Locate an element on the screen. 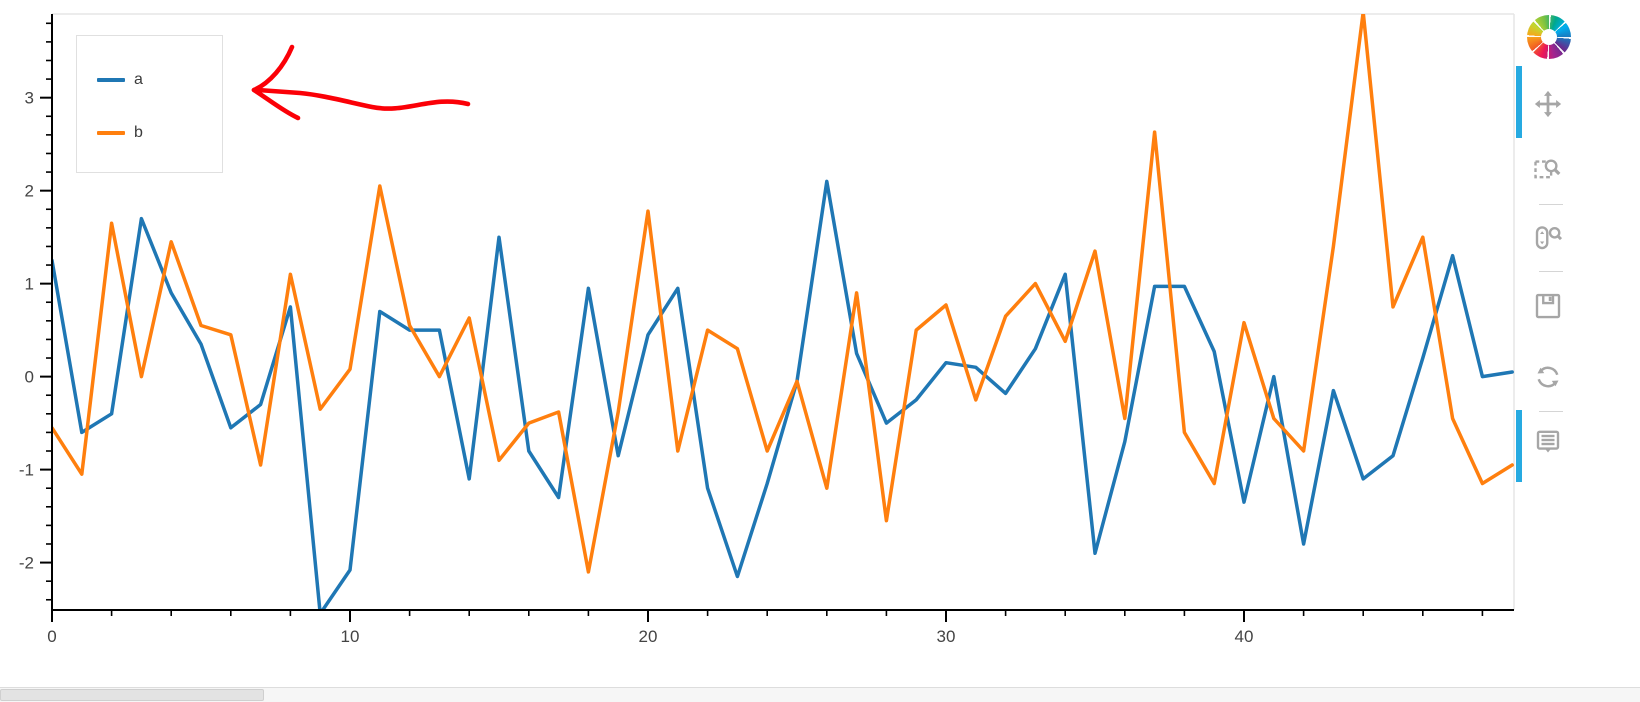 The image size is (1640, 702). y-tick-label: 1 is located at coordinates (29, 284).